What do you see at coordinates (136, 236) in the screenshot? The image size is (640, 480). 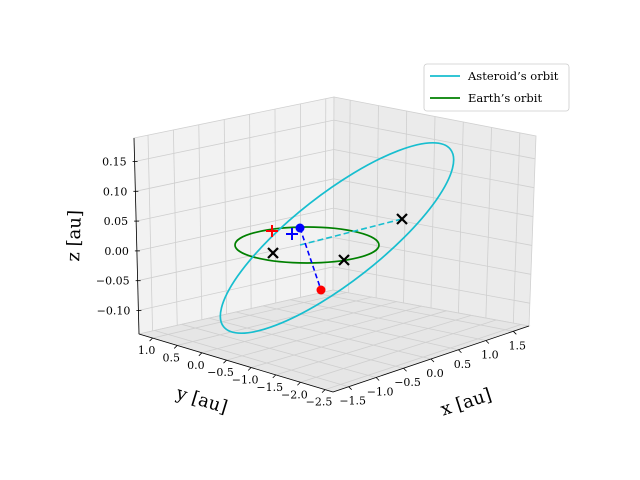 I see `z-axis-line` at bounding box center [136, 236].